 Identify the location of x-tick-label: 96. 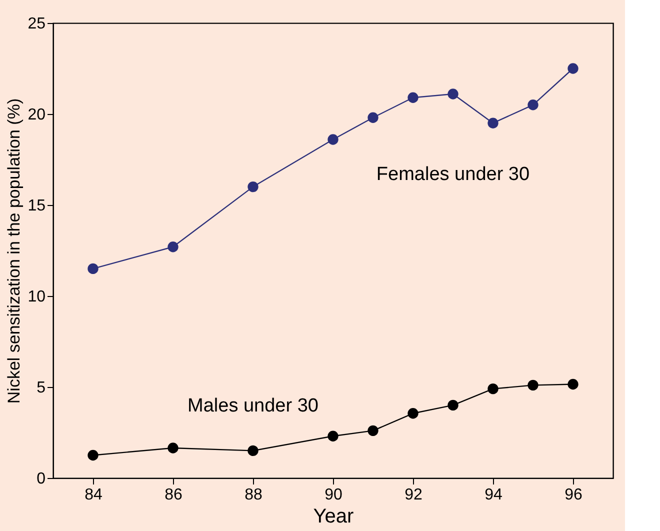
(573, 495).